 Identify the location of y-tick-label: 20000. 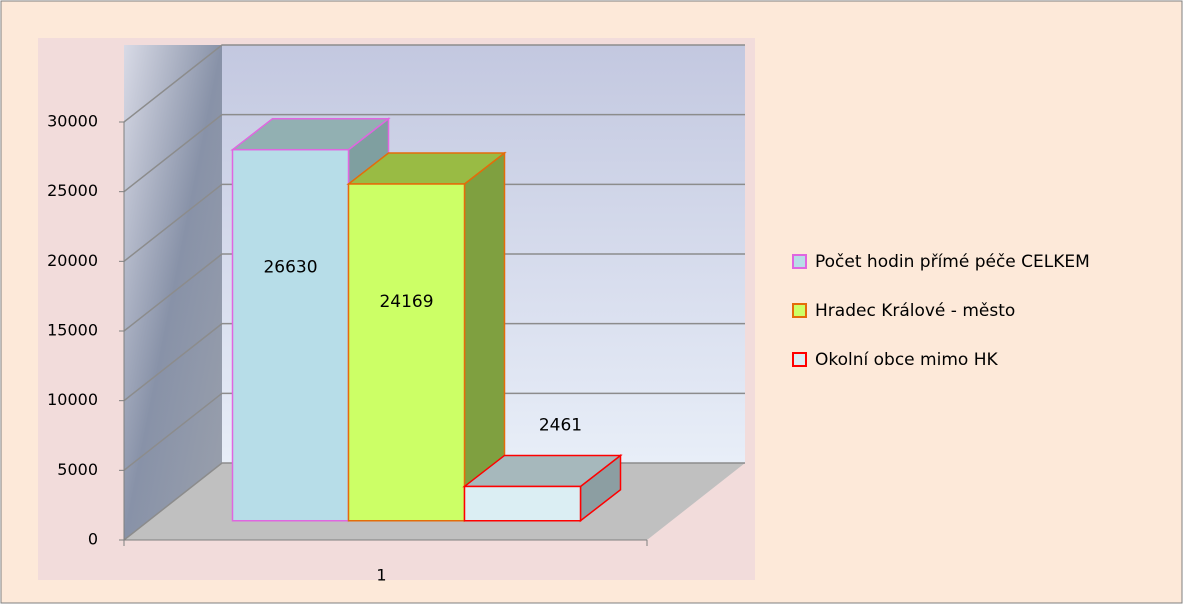
(72, 260).